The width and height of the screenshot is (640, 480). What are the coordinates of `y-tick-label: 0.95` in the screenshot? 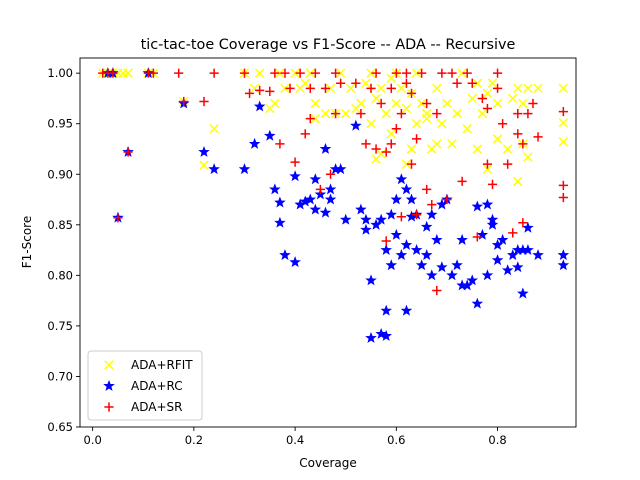 It's located at (60, 124).